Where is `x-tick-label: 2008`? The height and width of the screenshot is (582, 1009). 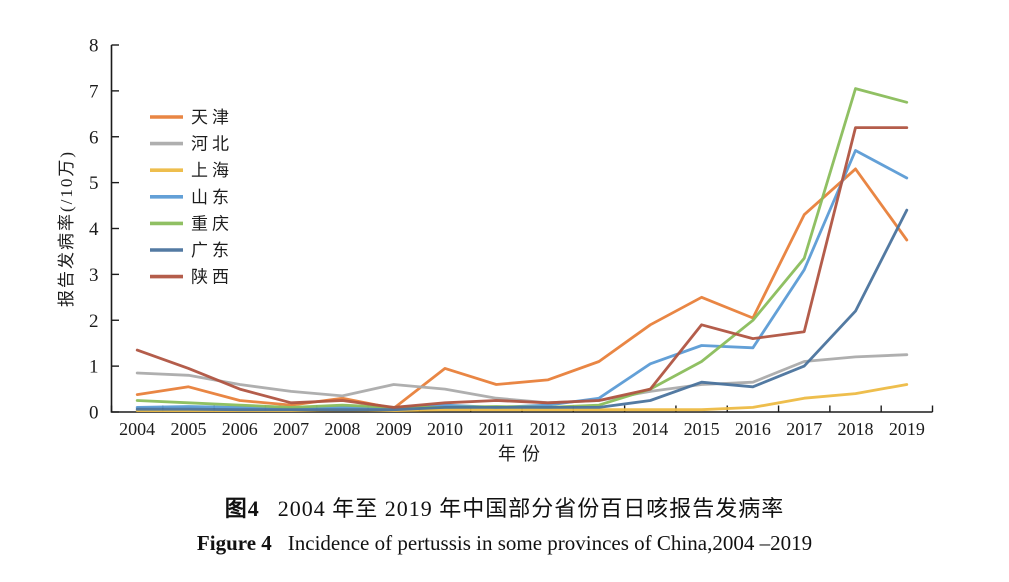
x-tick-label: 2008 is located at coordinates (342, 429).